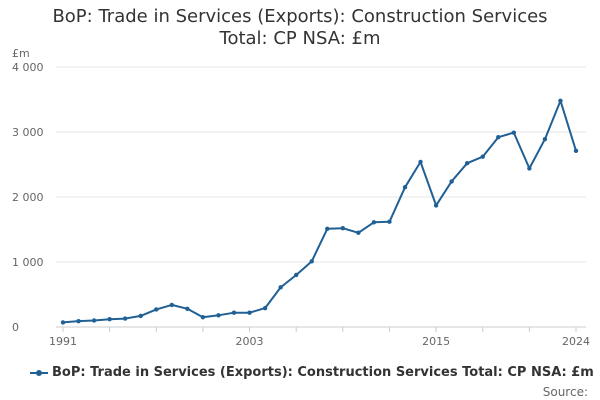 The width and height of the screenshot is (600, 400). I want to click on x-tick-label: 2015, so click(436, 341).